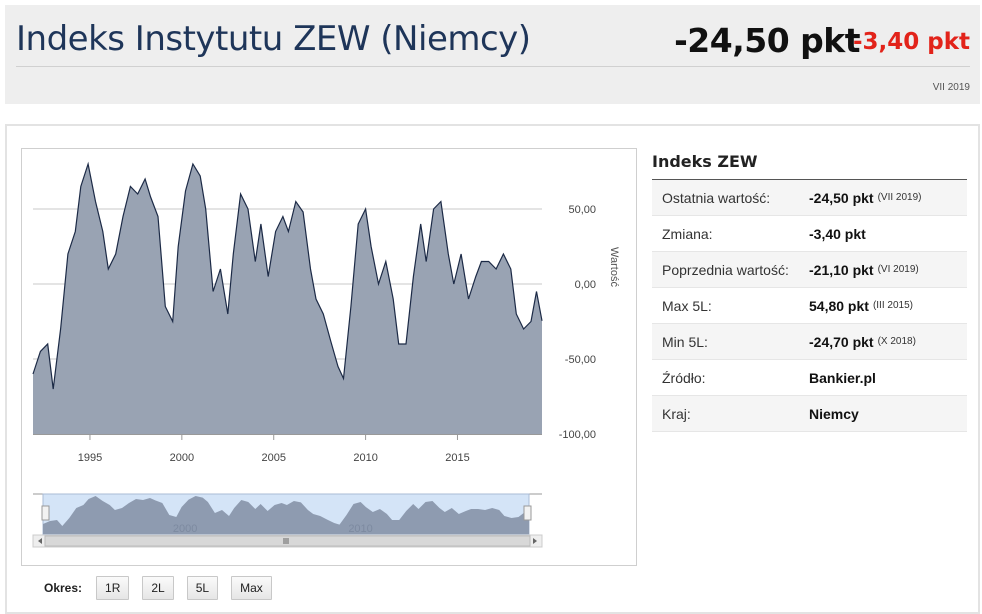 The height and width of the screenshot is (614, 982). I want to click on stats-value: Bankier.pl, so click(842, 377).